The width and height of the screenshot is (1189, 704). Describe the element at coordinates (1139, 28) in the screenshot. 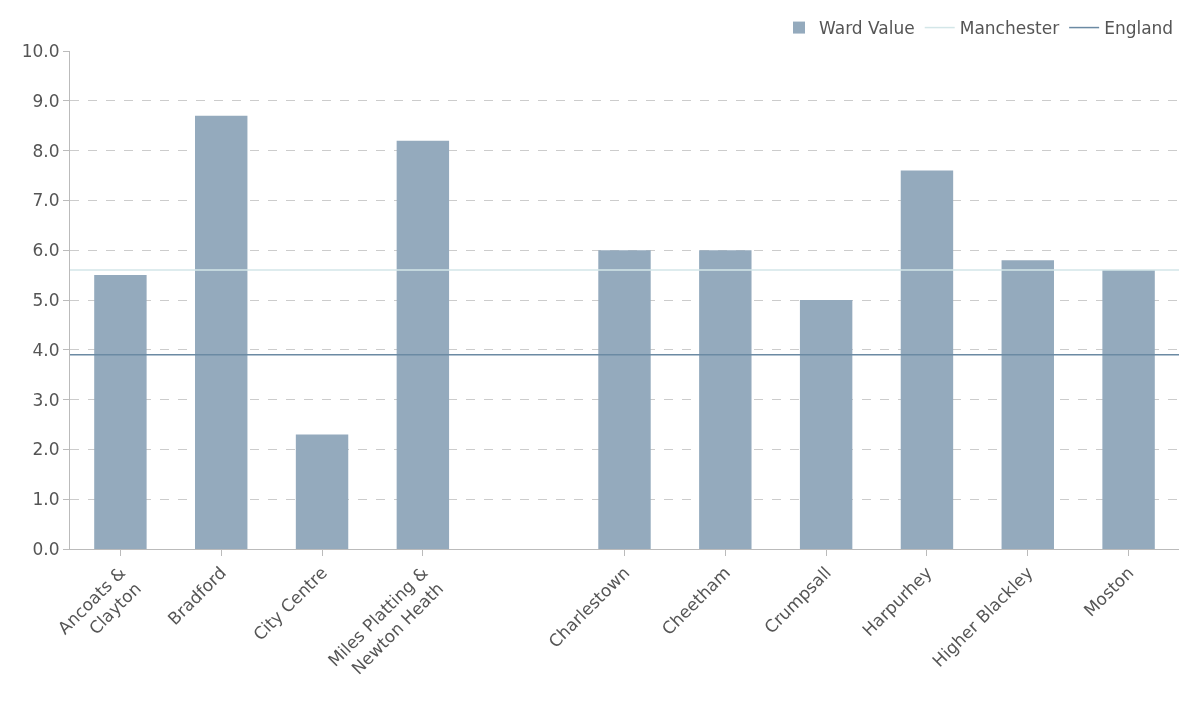

I see `legend-label: England` at that location.